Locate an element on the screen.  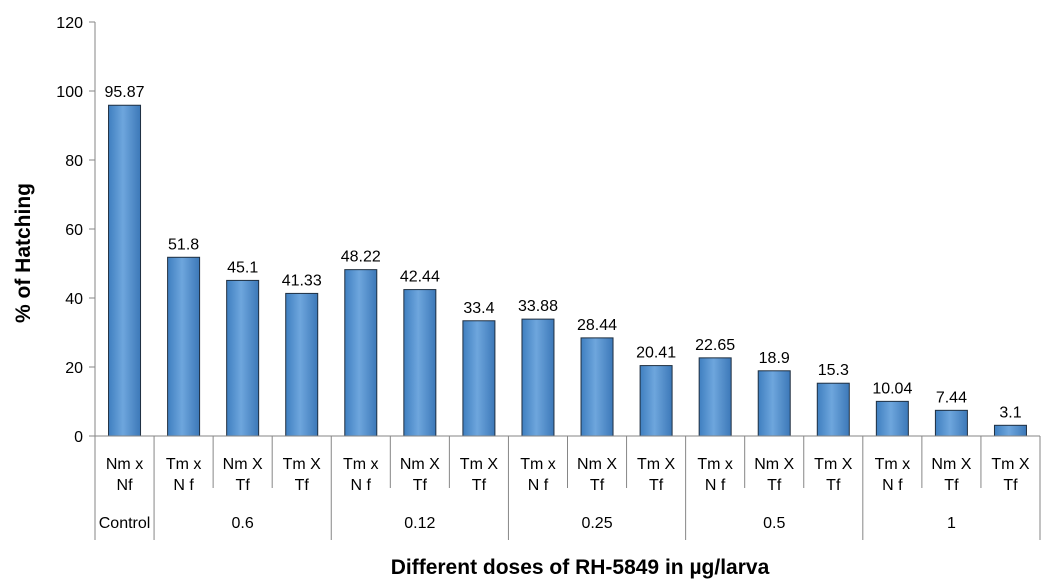
y-axis: 0 20 40 60 80 100 120 is located at coordinates (76, 230).